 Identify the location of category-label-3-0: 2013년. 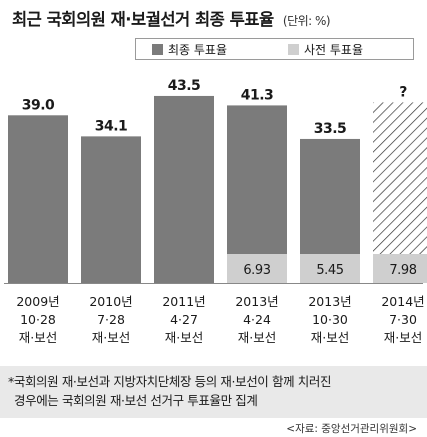
(256, 301).